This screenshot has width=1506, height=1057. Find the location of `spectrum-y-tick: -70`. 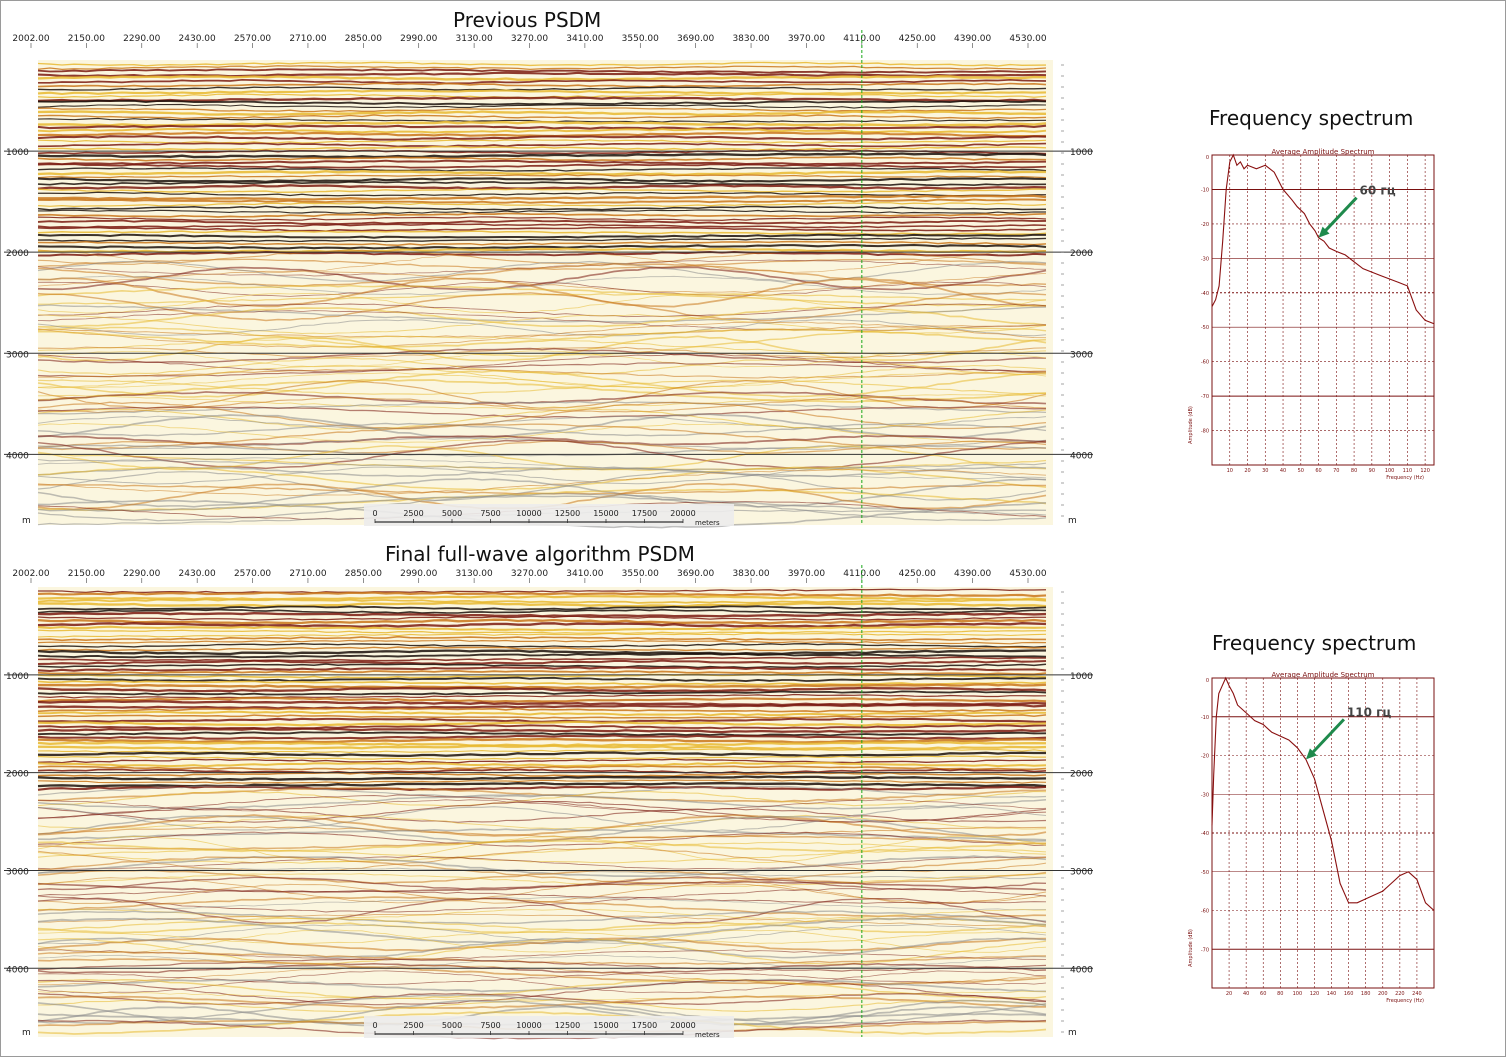

spectrum-y-tick: -70 is located at coordinates (1205, 950).